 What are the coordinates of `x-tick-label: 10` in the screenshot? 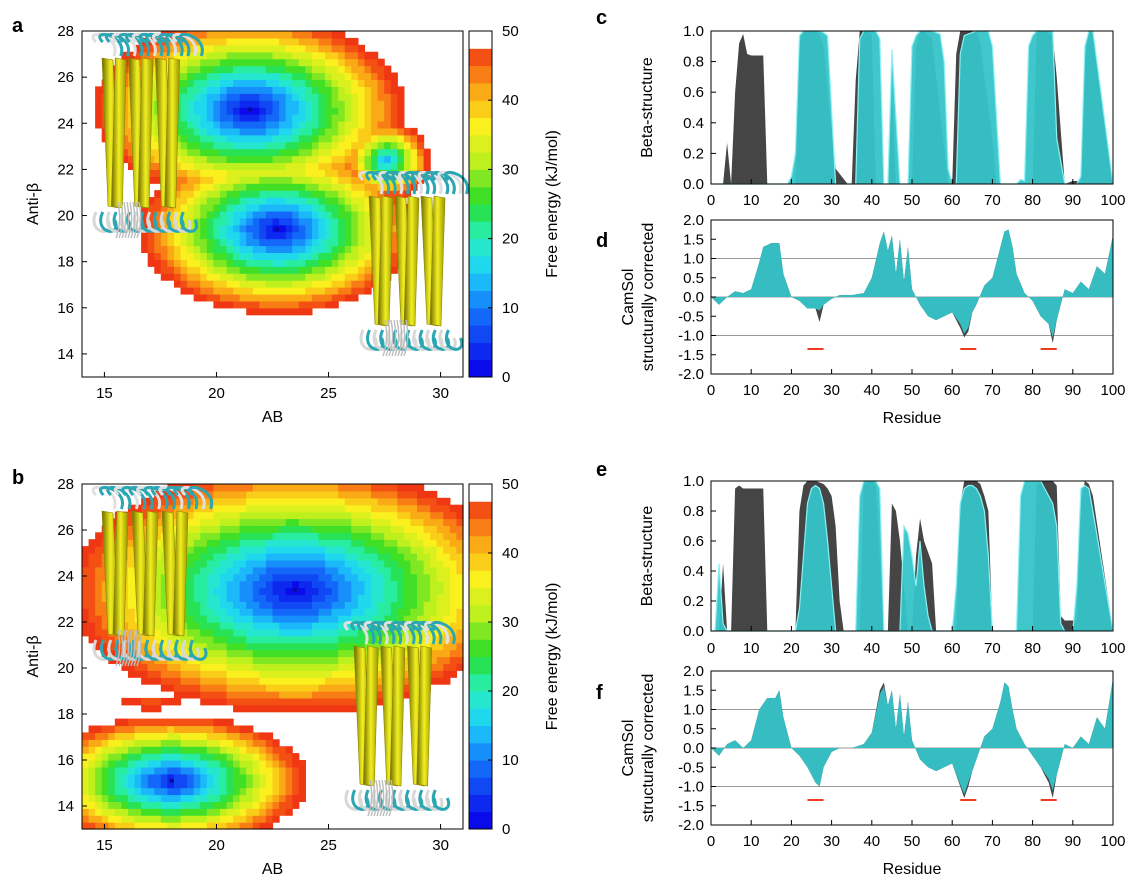 It's located at (751, 648).